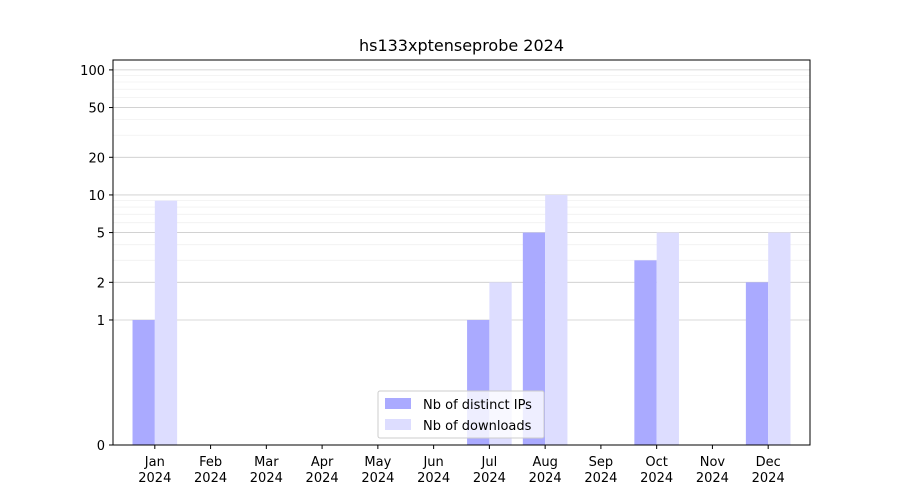  I want to click on y-tick-label: 0, so click(101, 446).